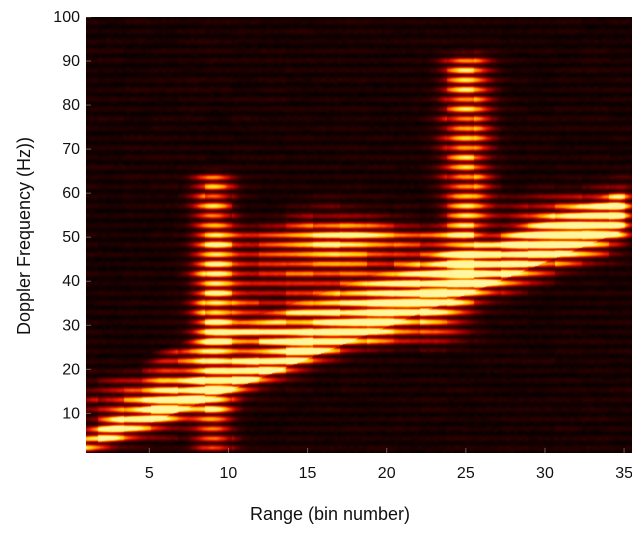 This screenshot has height=536, width=632. I want to click on x-axis-ticks: 5 10 15 20 25 30 35, so click(388, 465).